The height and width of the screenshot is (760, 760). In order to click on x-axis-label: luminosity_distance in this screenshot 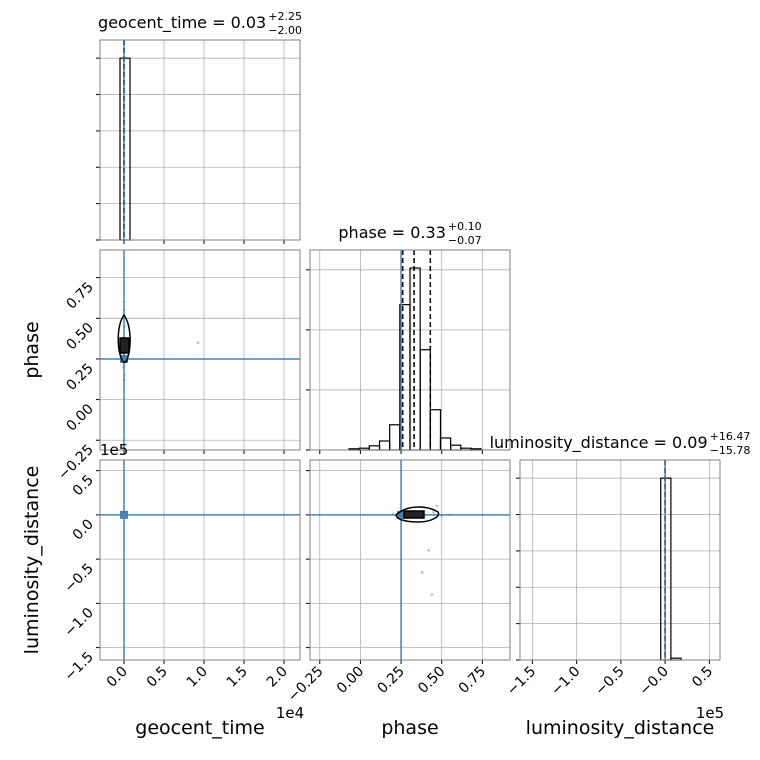, I will do `click(620, 728)`.